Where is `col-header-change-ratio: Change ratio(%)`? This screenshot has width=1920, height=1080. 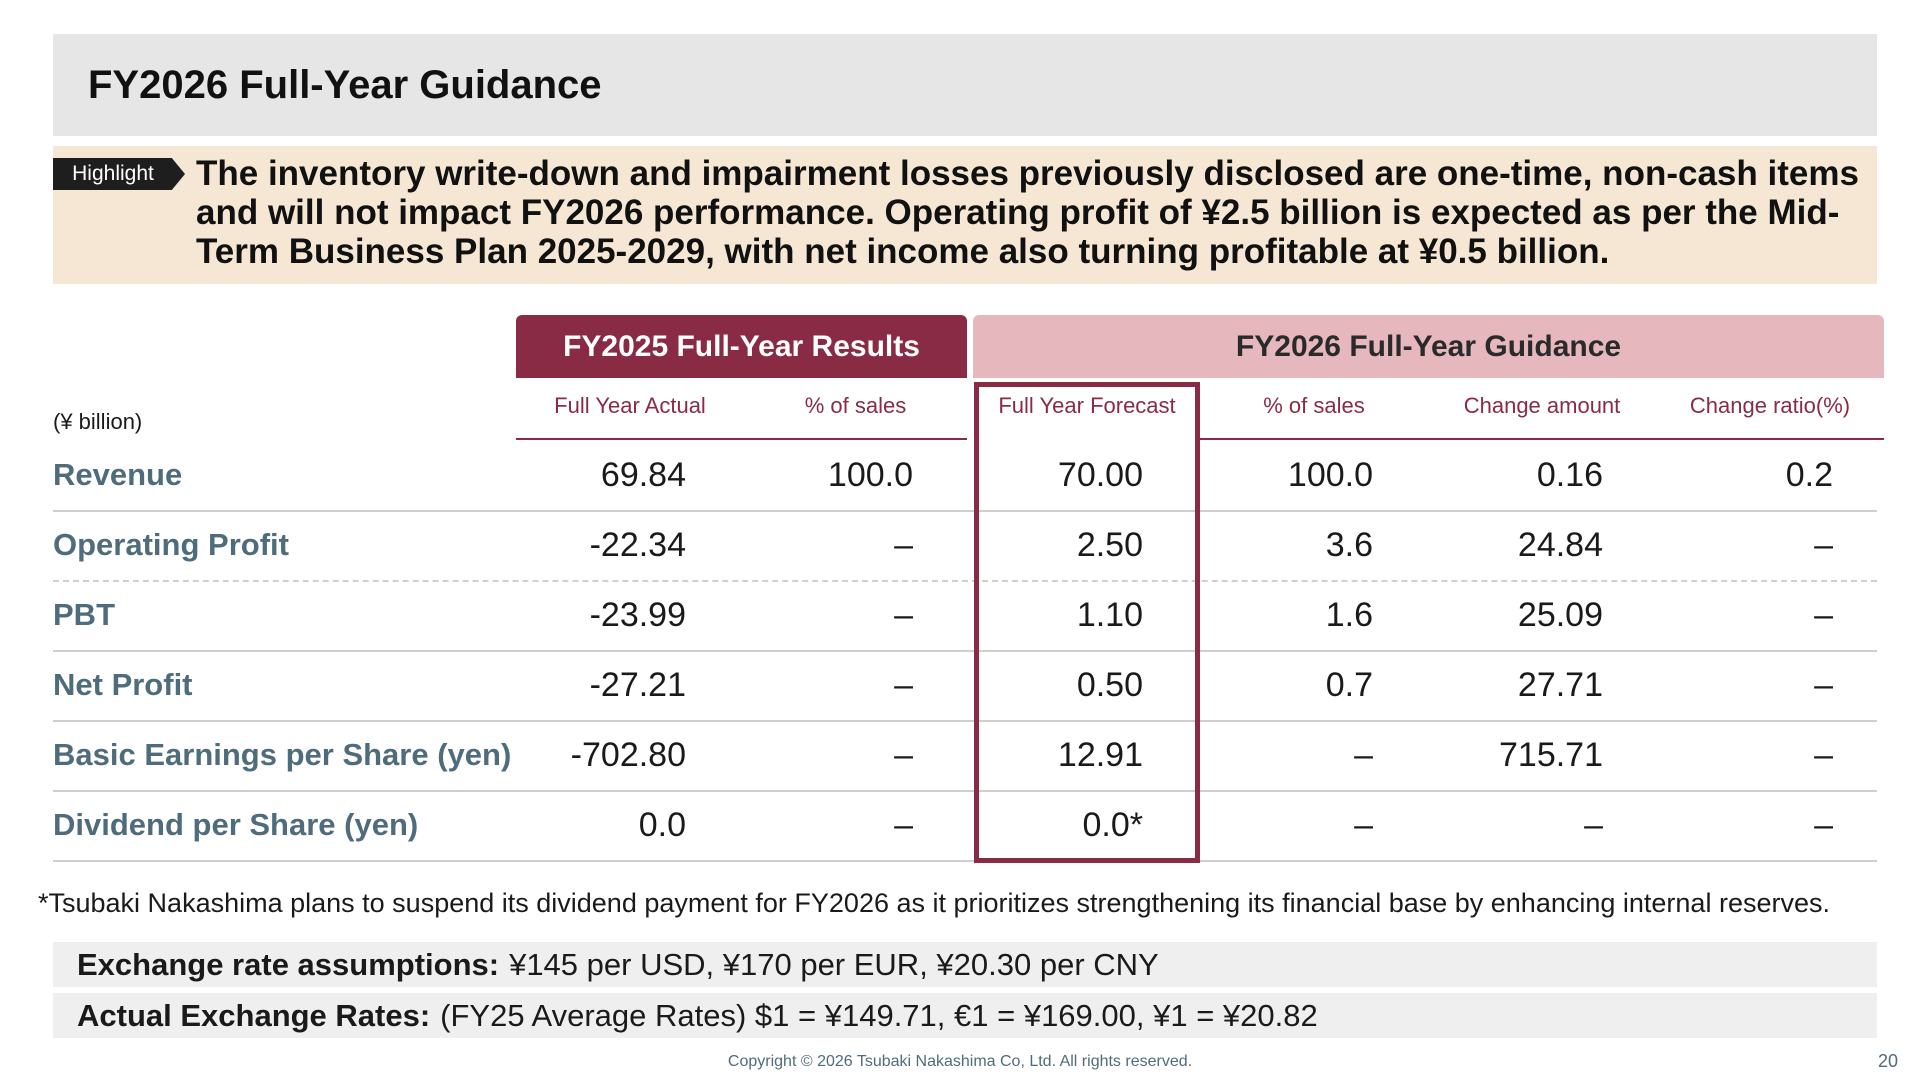
col-header-change-ratio: Change ratio(%) is located at coordinates (1770, 405).